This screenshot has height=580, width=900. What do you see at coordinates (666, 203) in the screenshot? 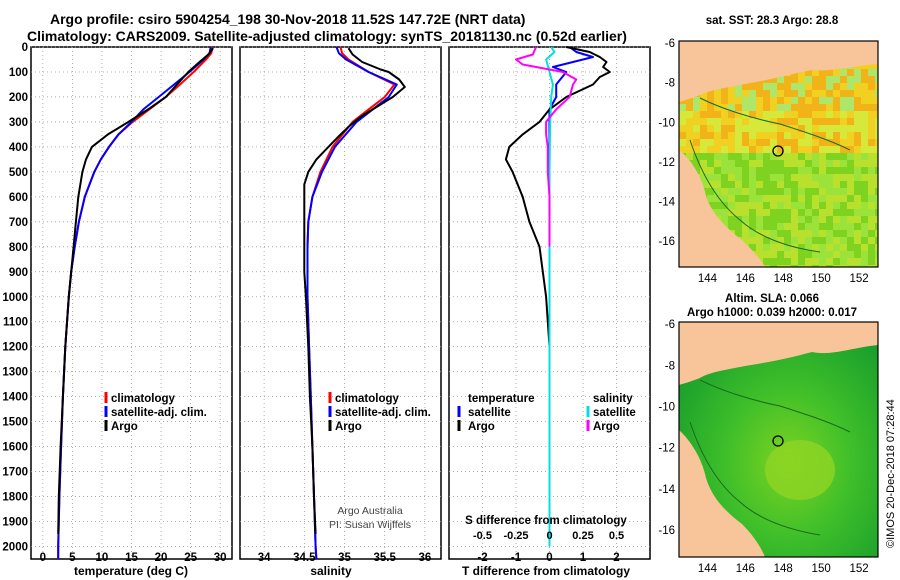
I see `map-lat-tick-label: -14` at bounding box center [666, 203].